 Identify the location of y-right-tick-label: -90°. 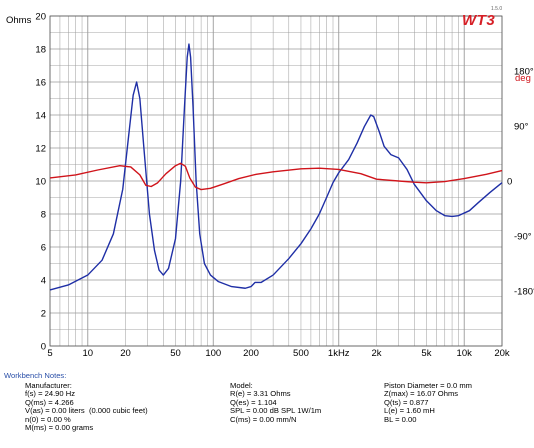
(523, 237).